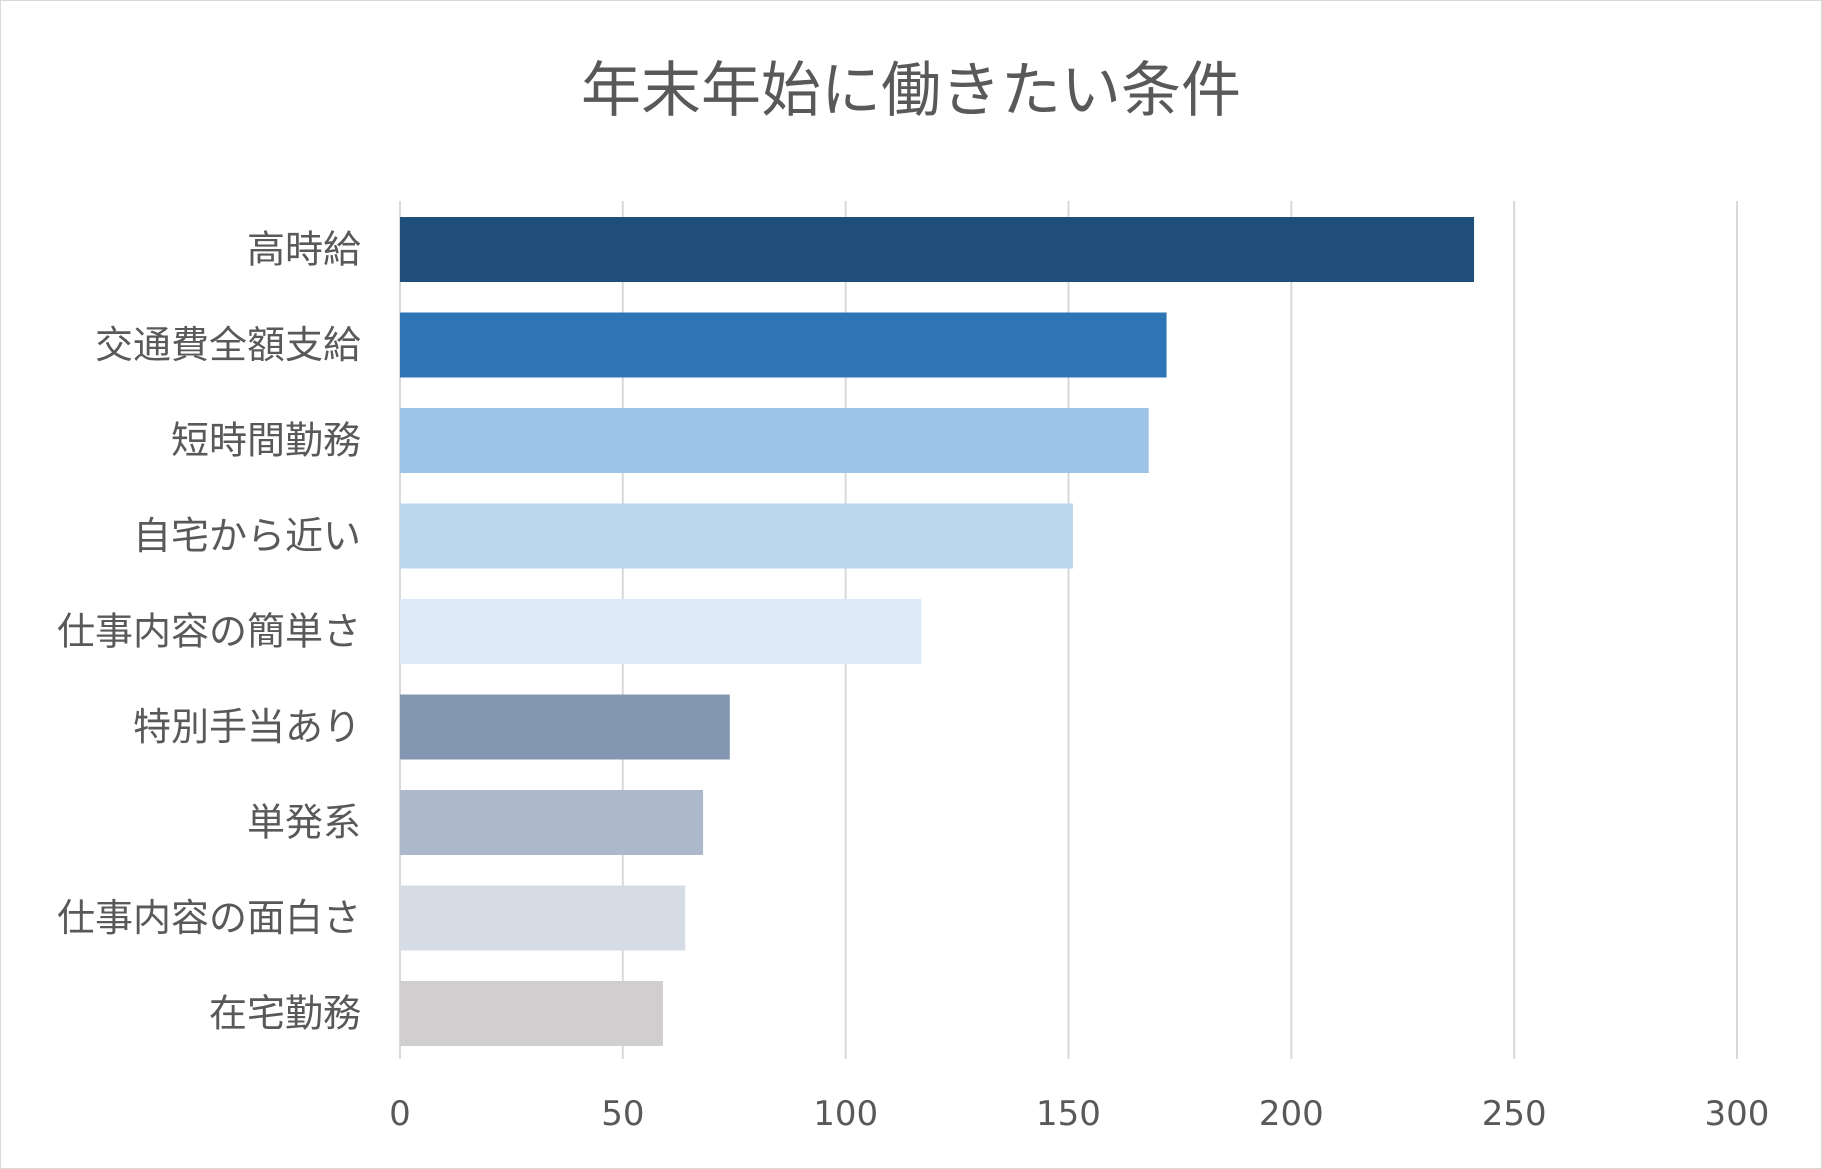  Describe the element at coordinates (247, 536) in the screenshot. I see `category-label: 自宅から近い` at that location.